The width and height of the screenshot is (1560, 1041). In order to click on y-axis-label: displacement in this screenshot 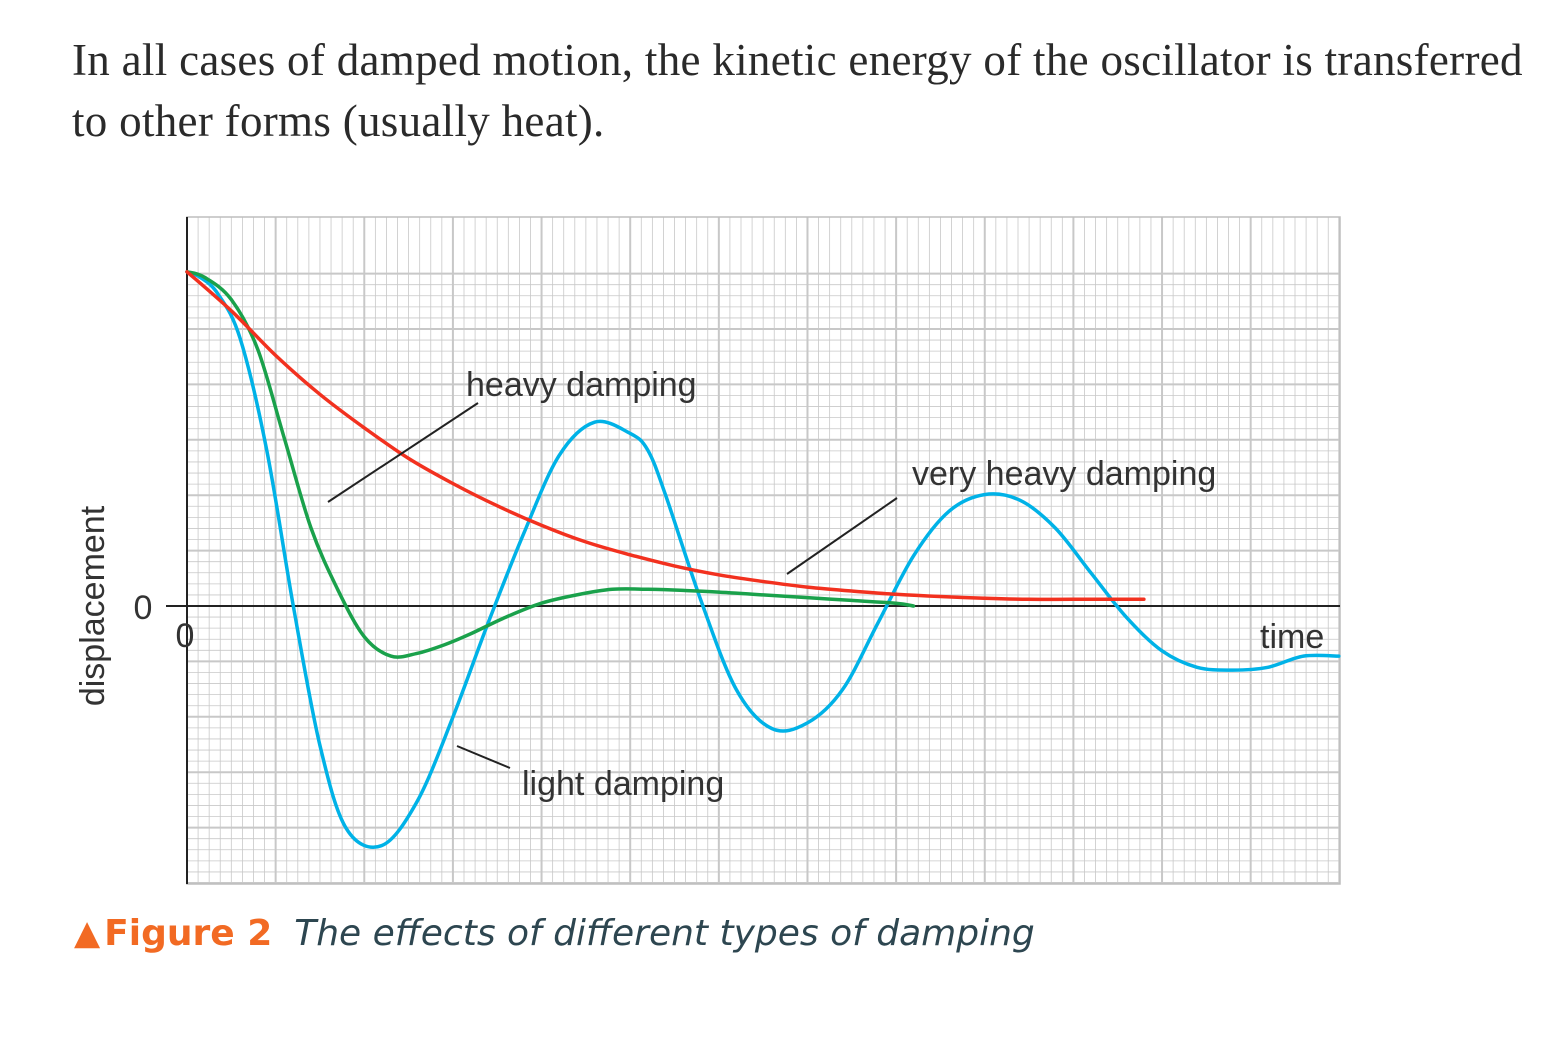, I will do `click(93, 605)`.